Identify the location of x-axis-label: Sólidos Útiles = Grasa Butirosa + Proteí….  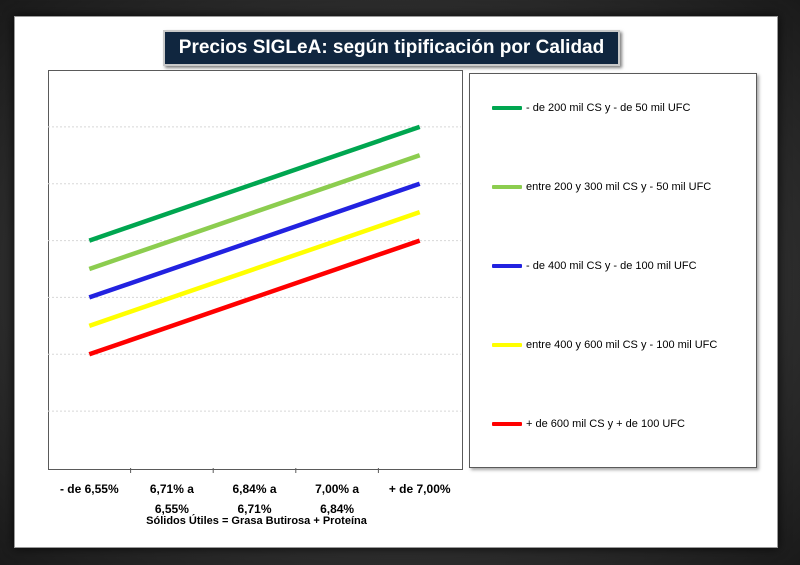
(257, 520).